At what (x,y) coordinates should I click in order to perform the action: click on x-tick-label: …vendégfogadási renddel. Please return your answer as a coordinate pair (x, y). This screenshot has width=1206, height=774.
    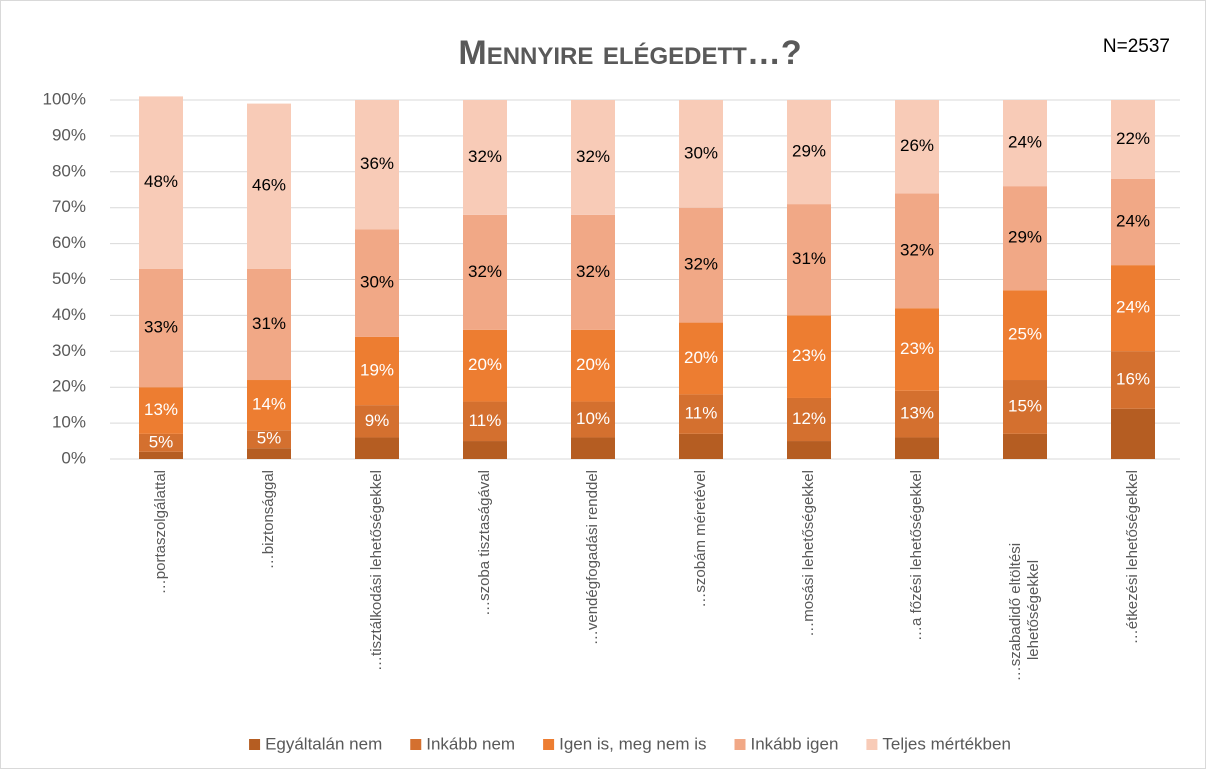
    Looking at the image, I should click on (592, 557).